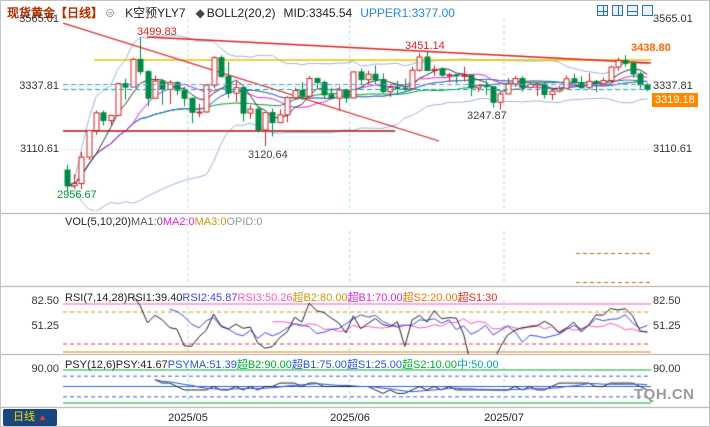 The width and height of the screenshot is (710, 427). What do you see at coordinates (318, 13) in the screenshot?
I see `boll-mid-value: MID:3345.54` at bounding box center [318, 13].